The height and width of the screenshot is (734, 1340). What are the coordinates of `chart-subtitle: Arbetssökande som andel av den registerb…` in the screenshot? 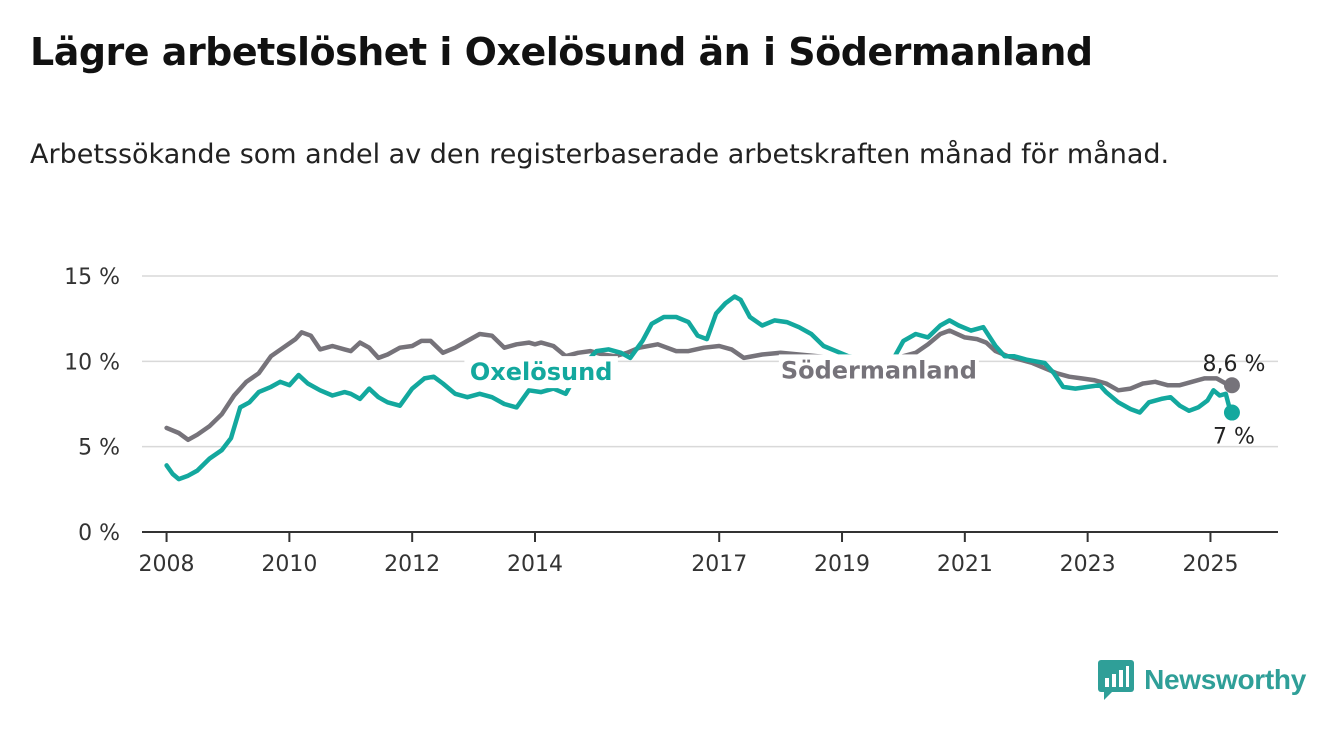 It's located at (600, 154).